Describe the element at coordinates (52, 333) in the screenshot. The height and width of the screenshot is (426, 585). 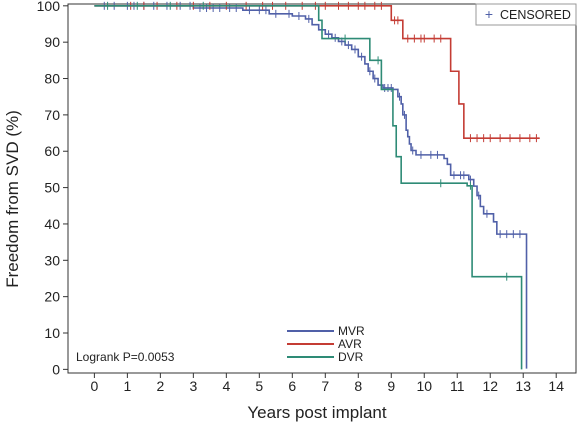
I see `y-tick-label: 10` at that location.